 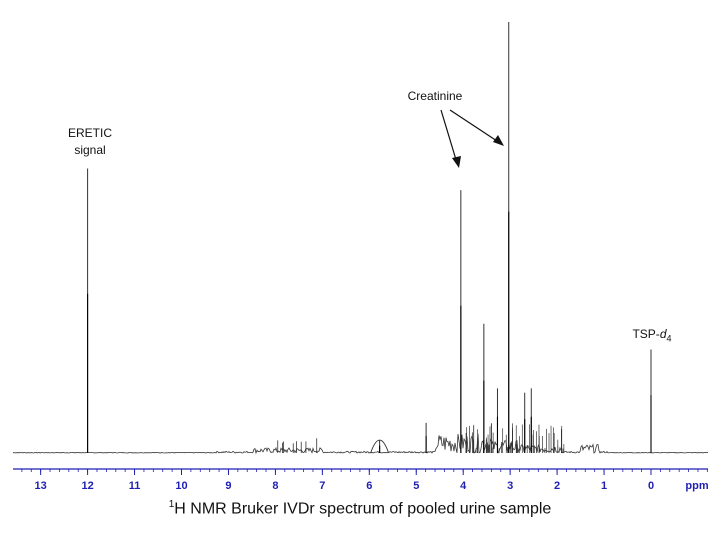 What do you see at coordinates (696, 486) in the screenshot?
I see `x-axis-unit-label: ppm` at bounding box center [696, 486].